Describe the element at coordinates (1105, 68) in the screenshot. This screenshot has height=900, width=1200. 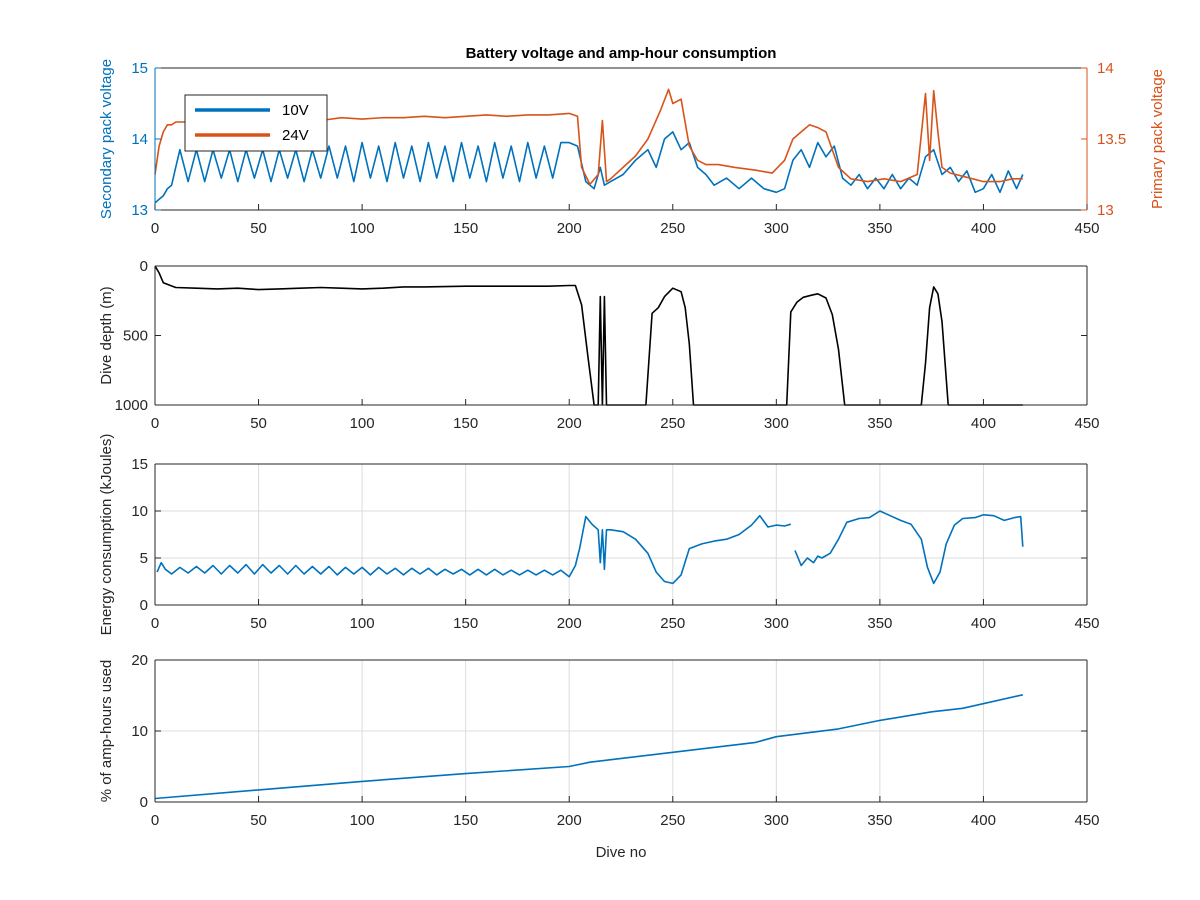
I see `y-tick-label-right: 14` at that location.